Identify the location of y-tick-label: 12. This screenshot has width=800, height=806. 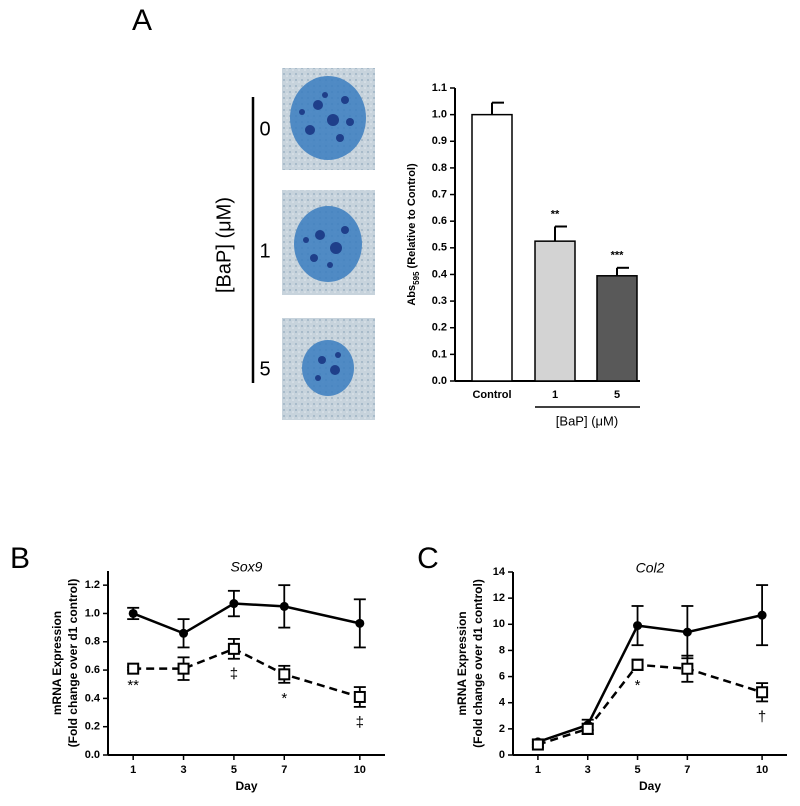
(499, 598).